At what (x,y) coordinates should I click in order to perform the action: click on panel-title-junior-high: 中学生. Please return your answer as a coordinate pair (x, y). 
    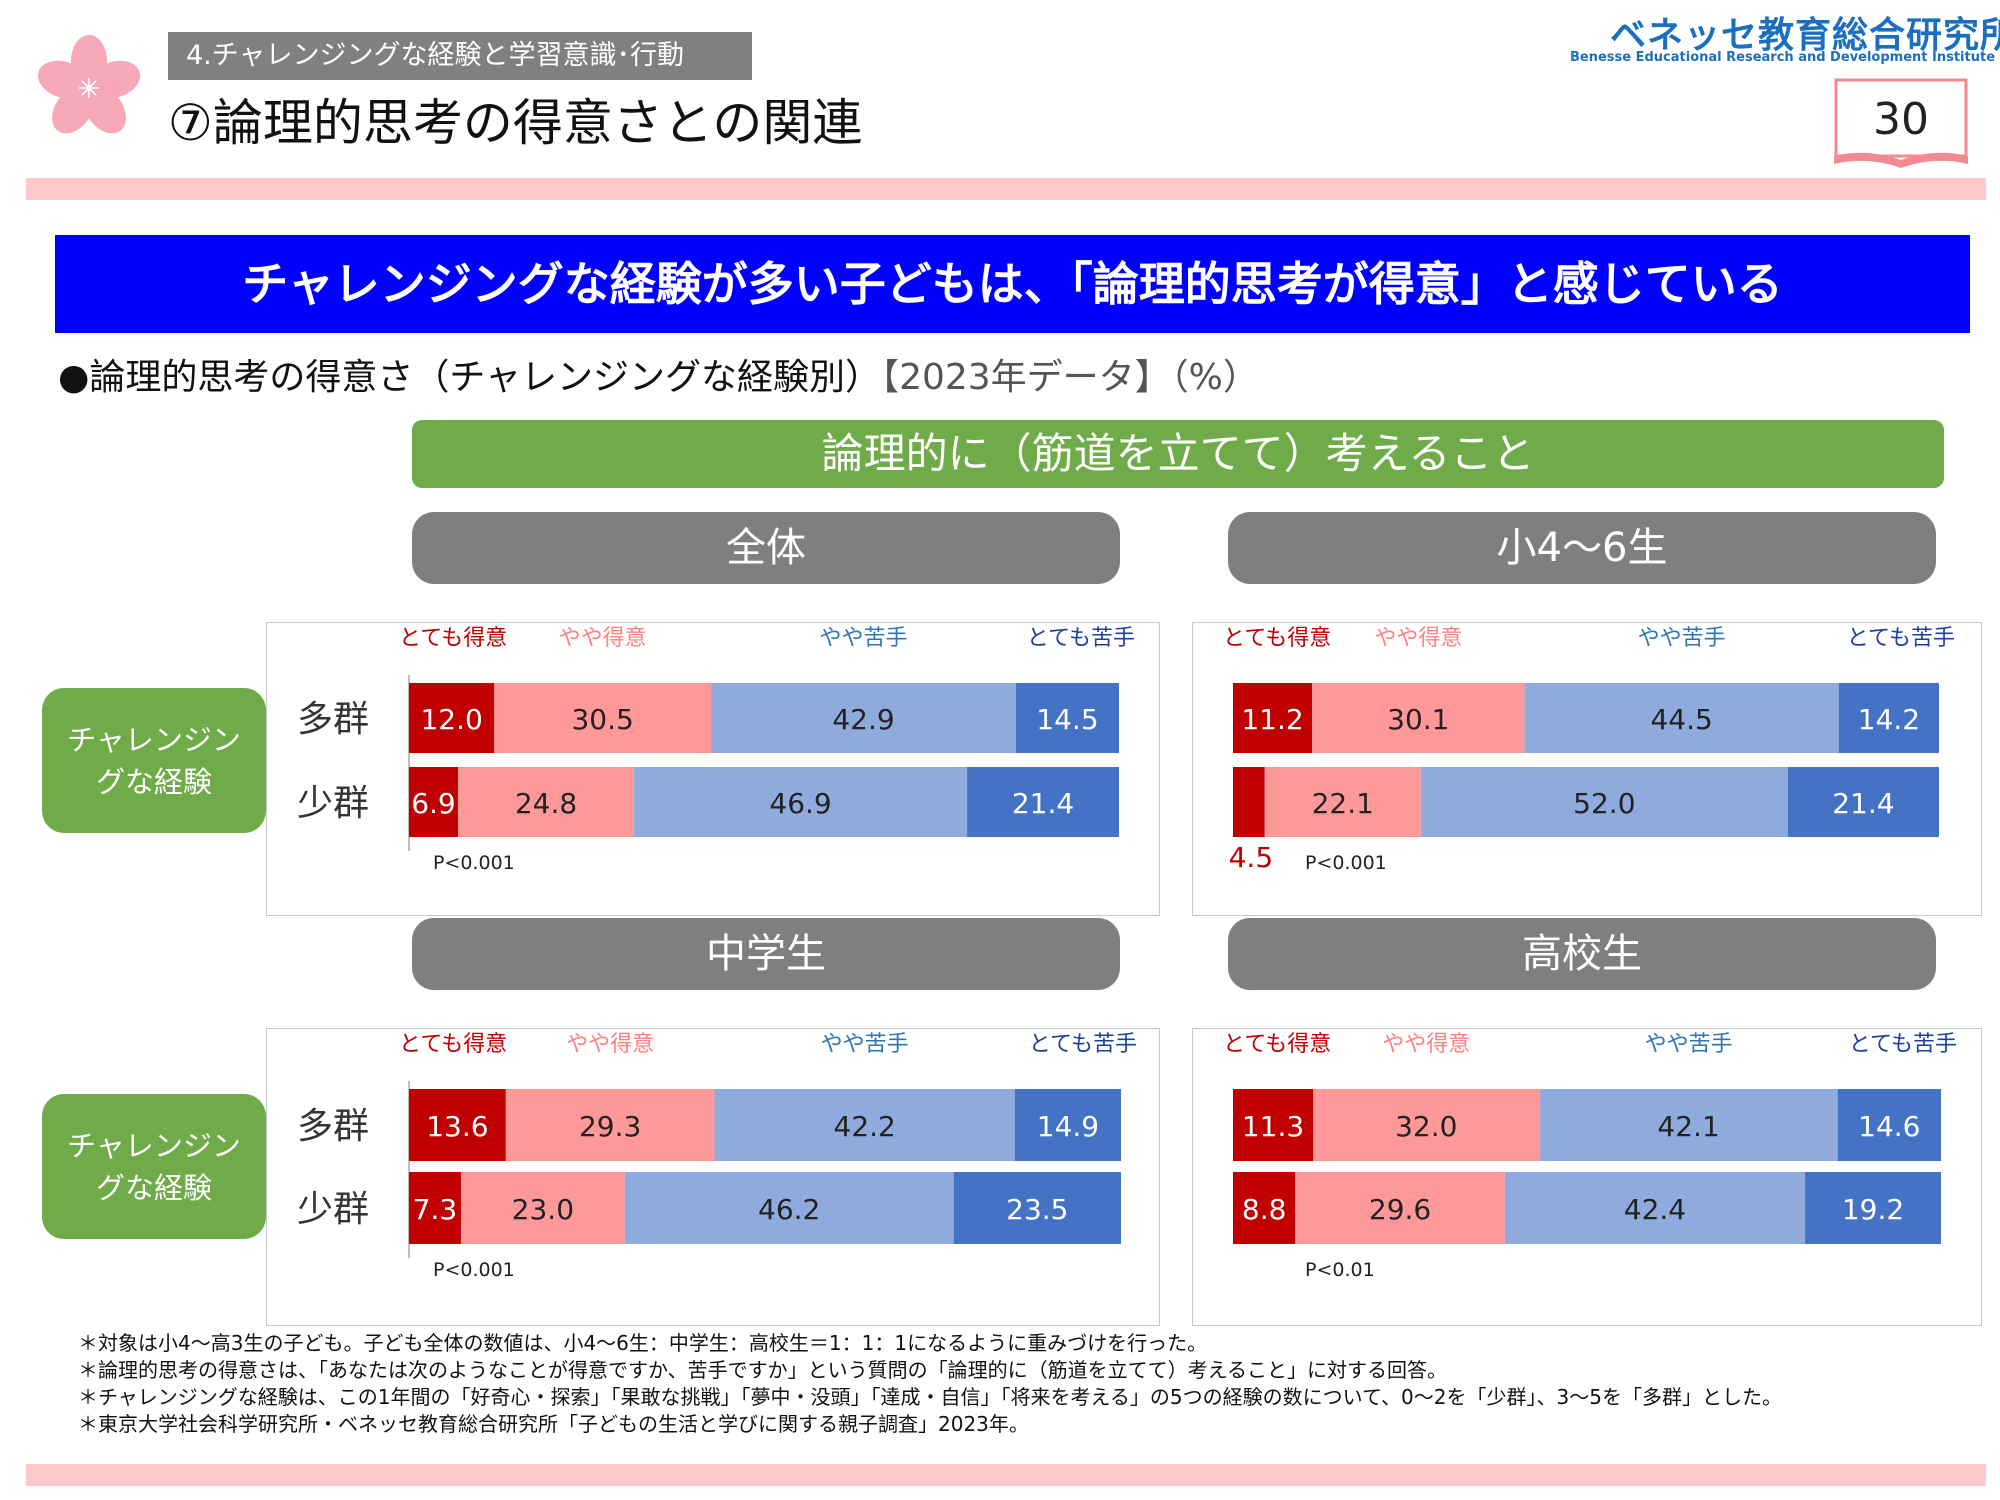
    Looking at the image, I should click on (766, 954).